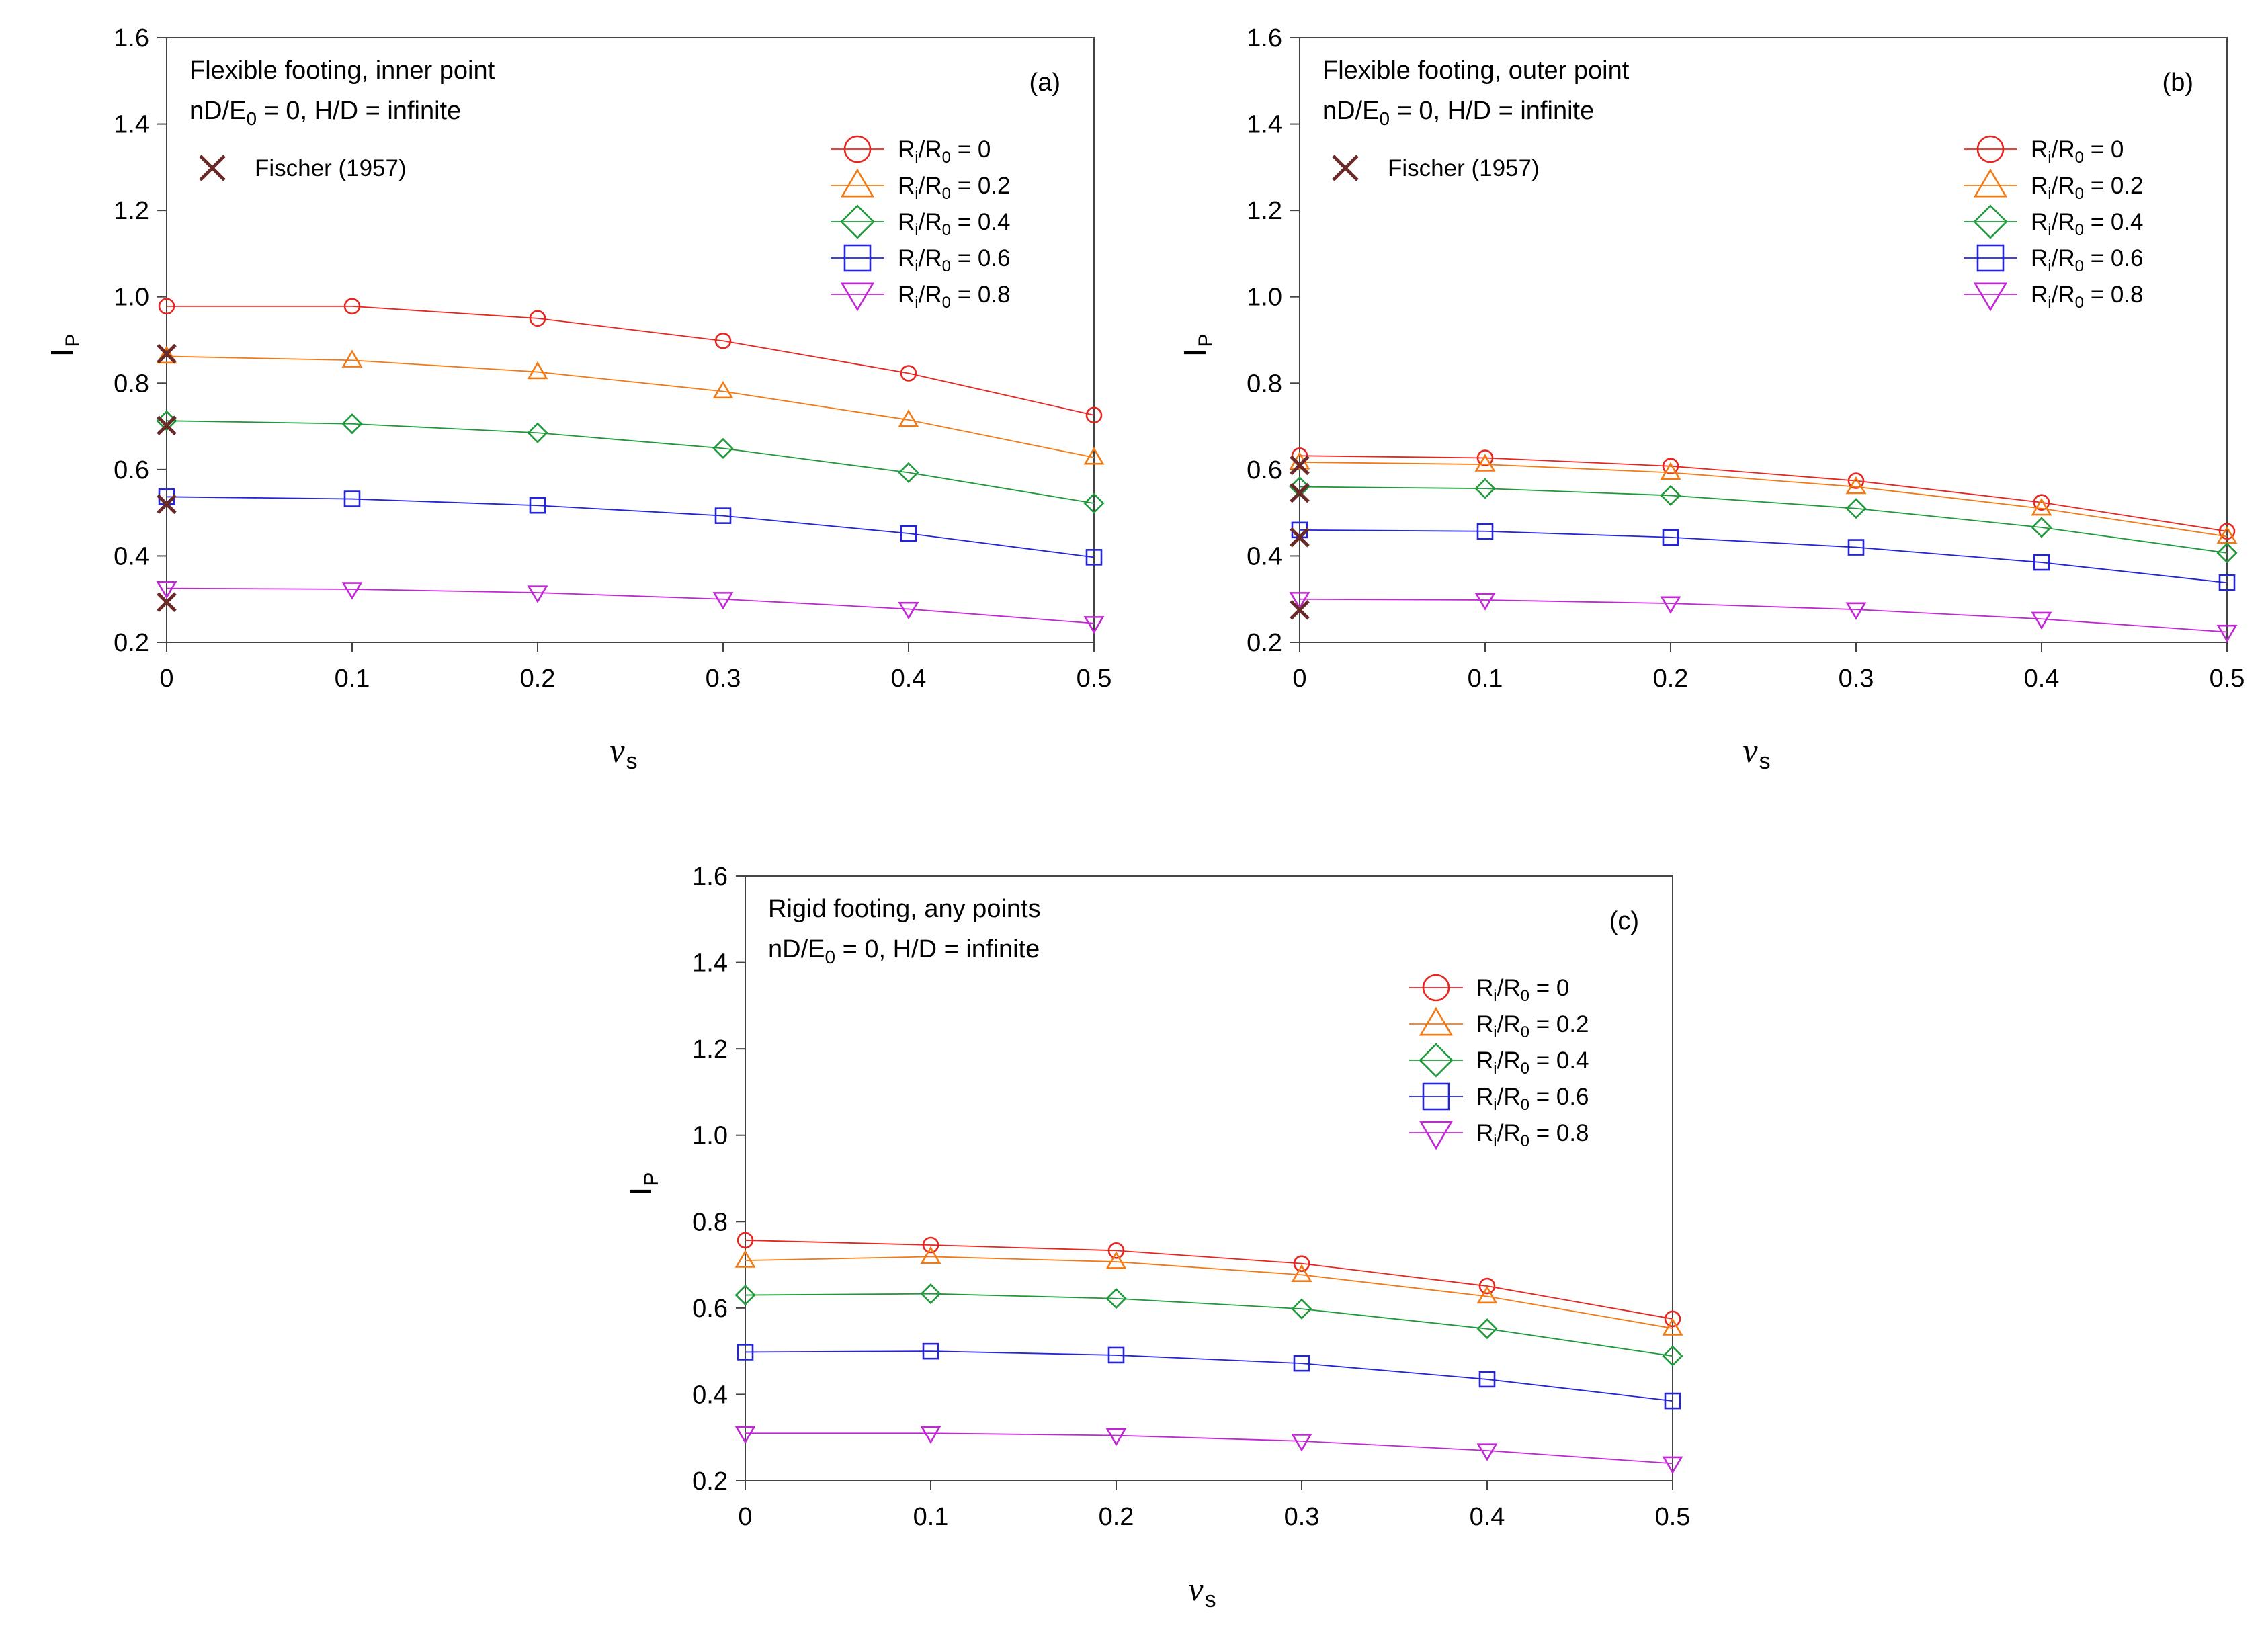  I want to click on annotation-line-1: Flexible footing, outer point, so click(1476, 70).